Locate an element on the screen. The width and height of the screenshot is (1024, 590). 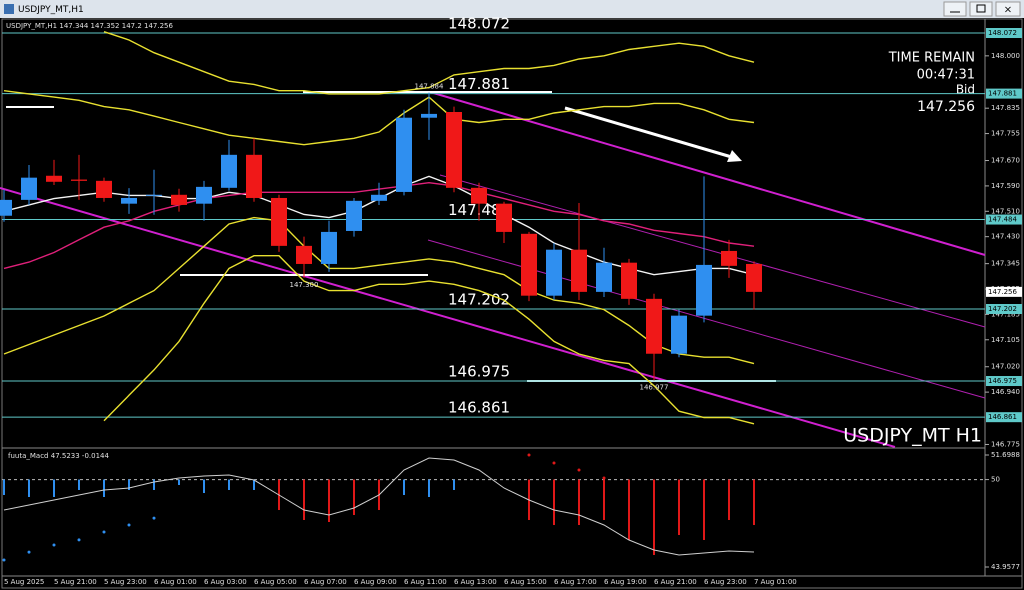
x-tick-label: 6 Aug 03:00 is located at coordinates (225, 582).